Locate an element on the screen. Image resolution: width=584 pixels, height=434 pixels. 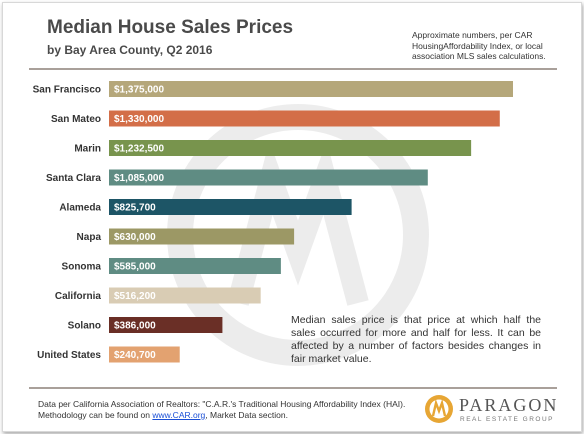
category-label: San Mateo is located at coordinates (76, 119).